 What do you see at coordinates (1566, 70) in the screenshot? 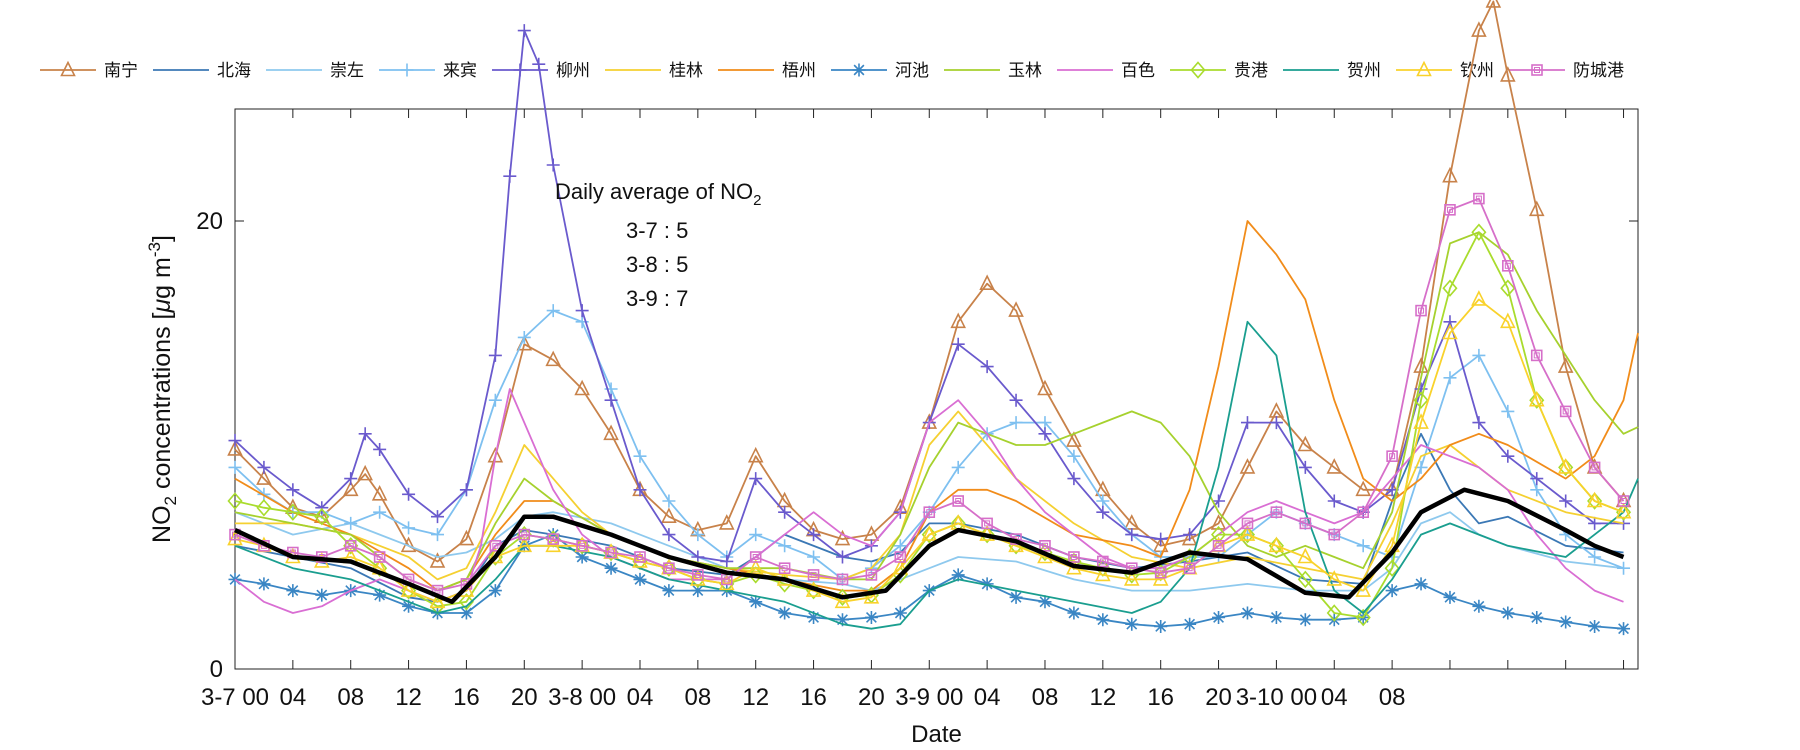
I see `legend-item-防城港: 防城港` at bounding box center [1566, 70].